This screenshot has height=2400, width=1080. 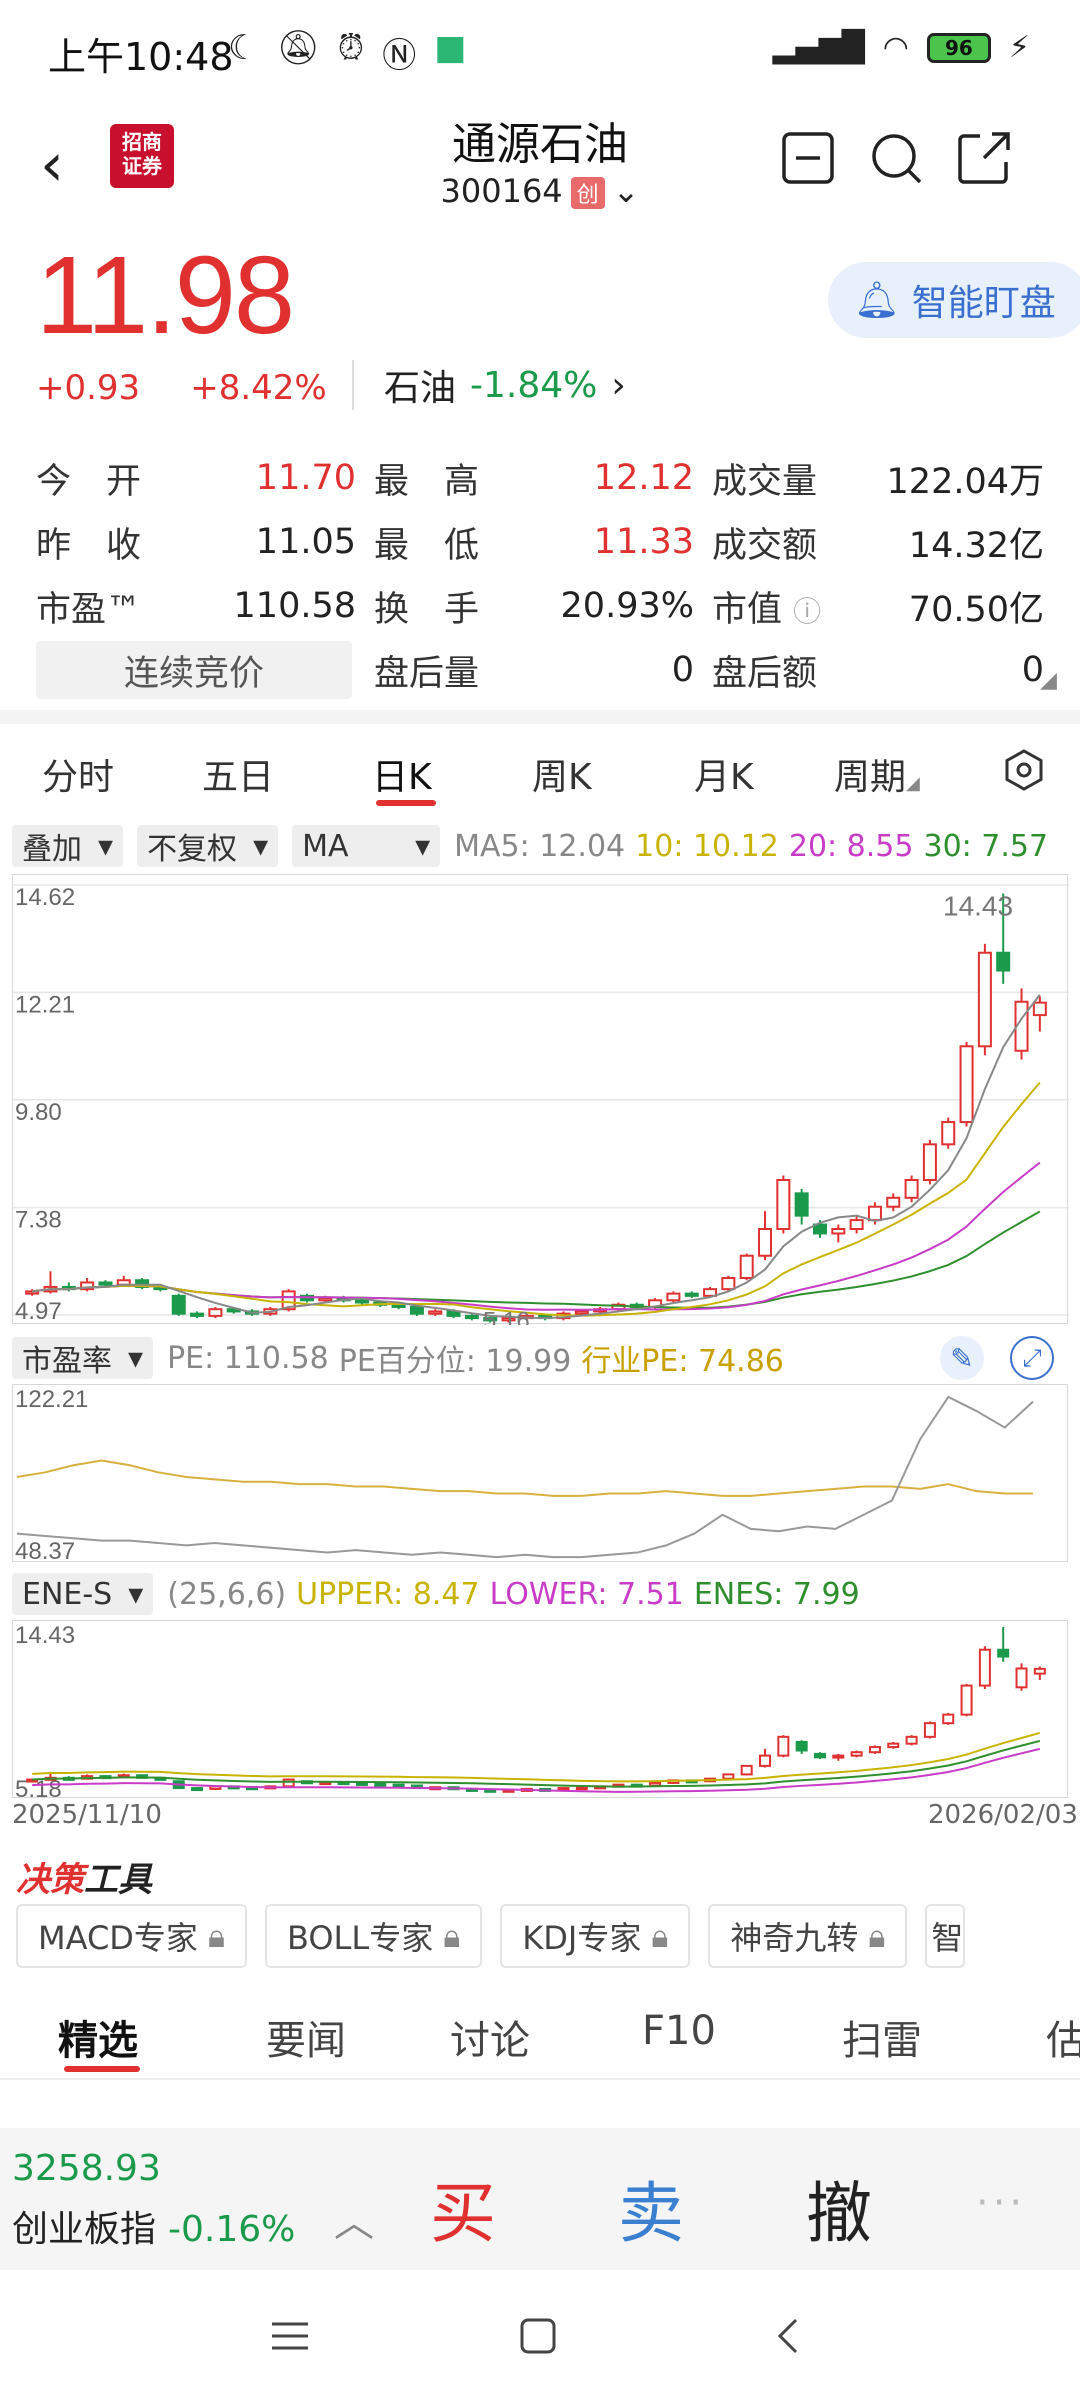 What do you see at coordinates (227, 1594) in the screenshot?
I see `ene-params: (25,6,6)` at bounding box center [227, 1594].